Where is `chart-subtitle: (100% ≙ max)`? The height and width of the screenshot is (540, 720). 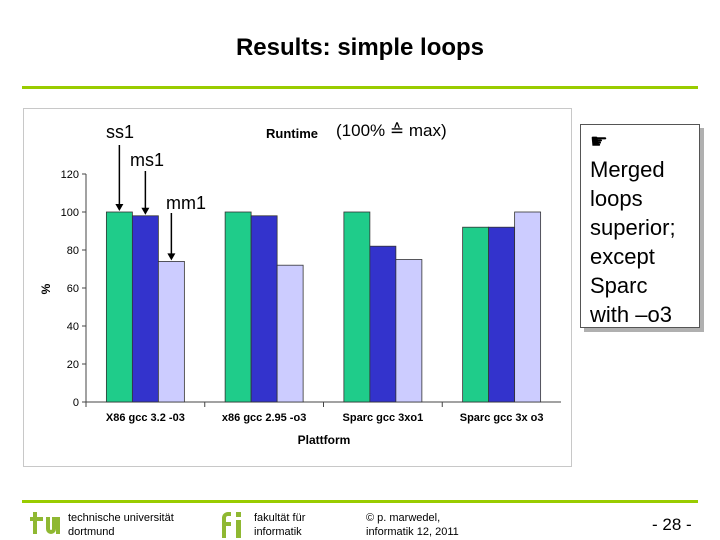 chart-subtitle: (100% ≙ max) is located at coordinates (391, 130).